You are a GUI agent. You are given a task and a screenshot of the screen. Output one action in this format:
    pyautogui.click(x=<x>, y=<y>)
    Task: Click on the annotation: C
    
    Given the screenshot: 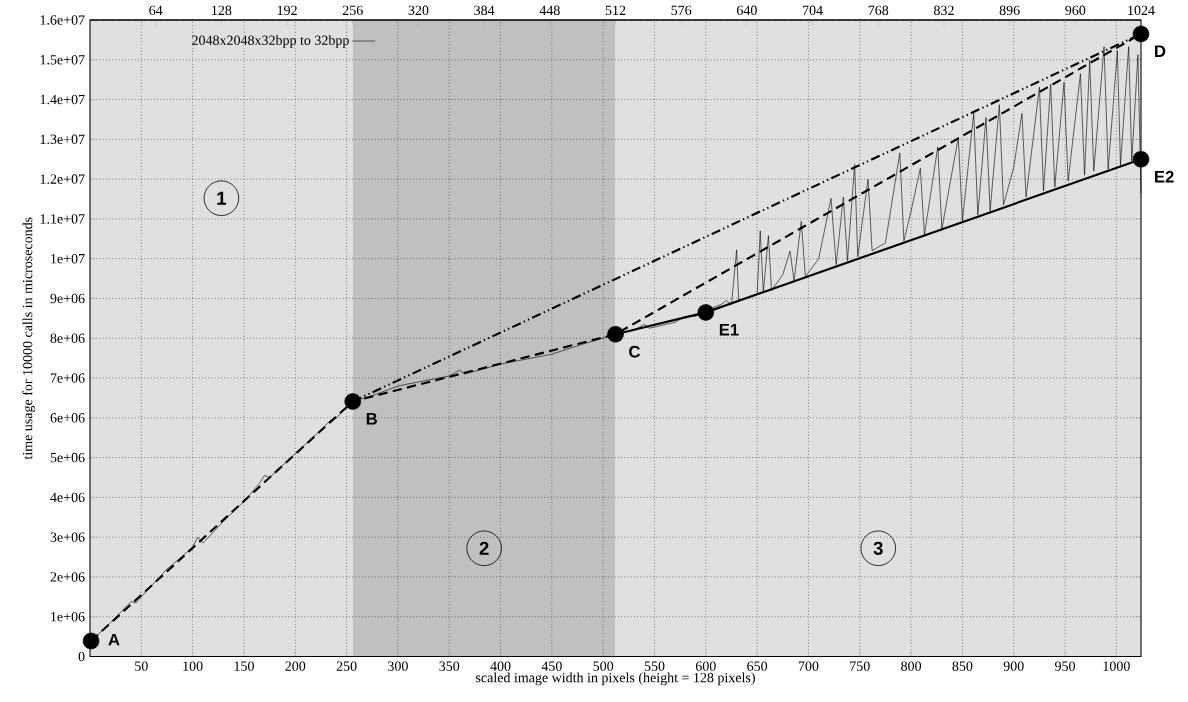 What is the action you would take?
    pyautogui.click(x=635, y=351)
    